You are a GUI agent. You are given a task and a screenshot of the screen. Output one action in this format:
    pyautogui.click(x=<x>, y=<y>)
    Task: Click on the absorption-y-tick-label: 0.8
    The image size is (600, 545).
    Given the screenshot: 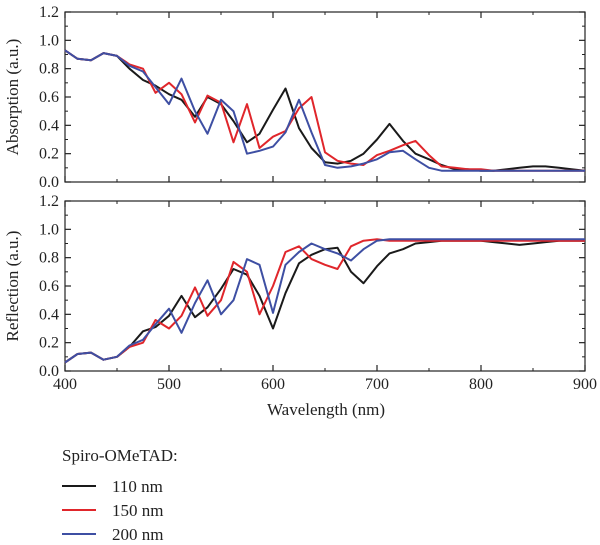 What is the action you would take?
    pyautogui.click(x=49, y=69)
    